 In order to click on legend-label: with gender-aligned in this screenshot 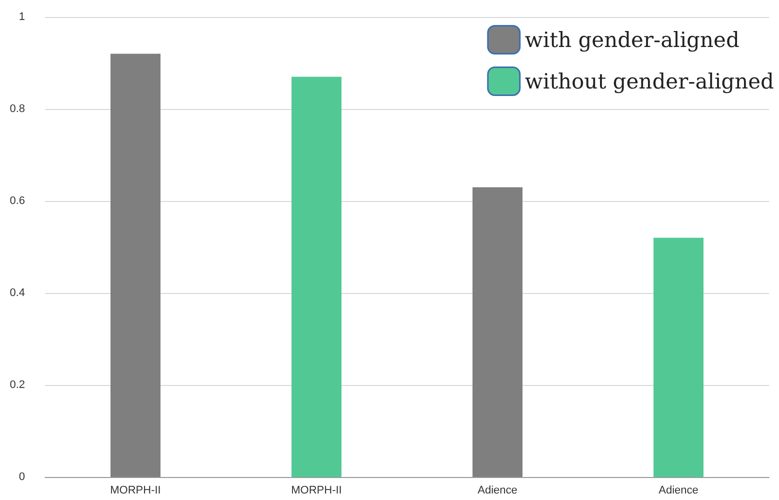, I will do `click(632, 40)`.